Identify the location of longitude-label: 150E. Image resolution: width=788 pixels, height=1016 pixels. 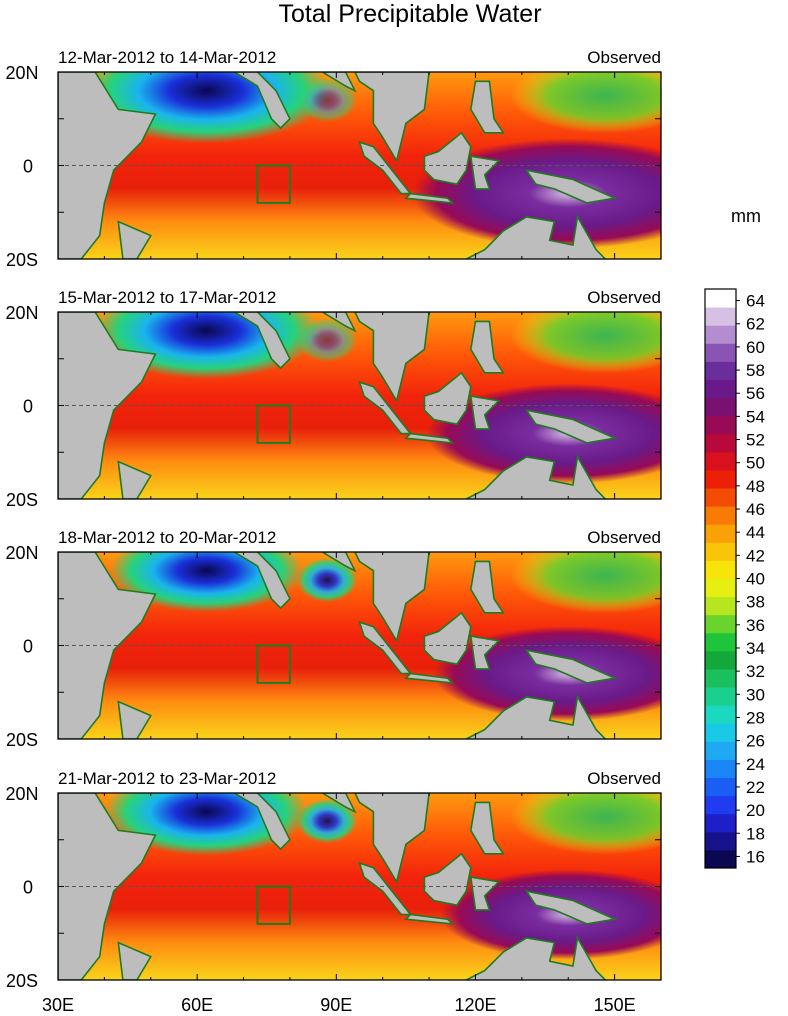
(615, 1005).